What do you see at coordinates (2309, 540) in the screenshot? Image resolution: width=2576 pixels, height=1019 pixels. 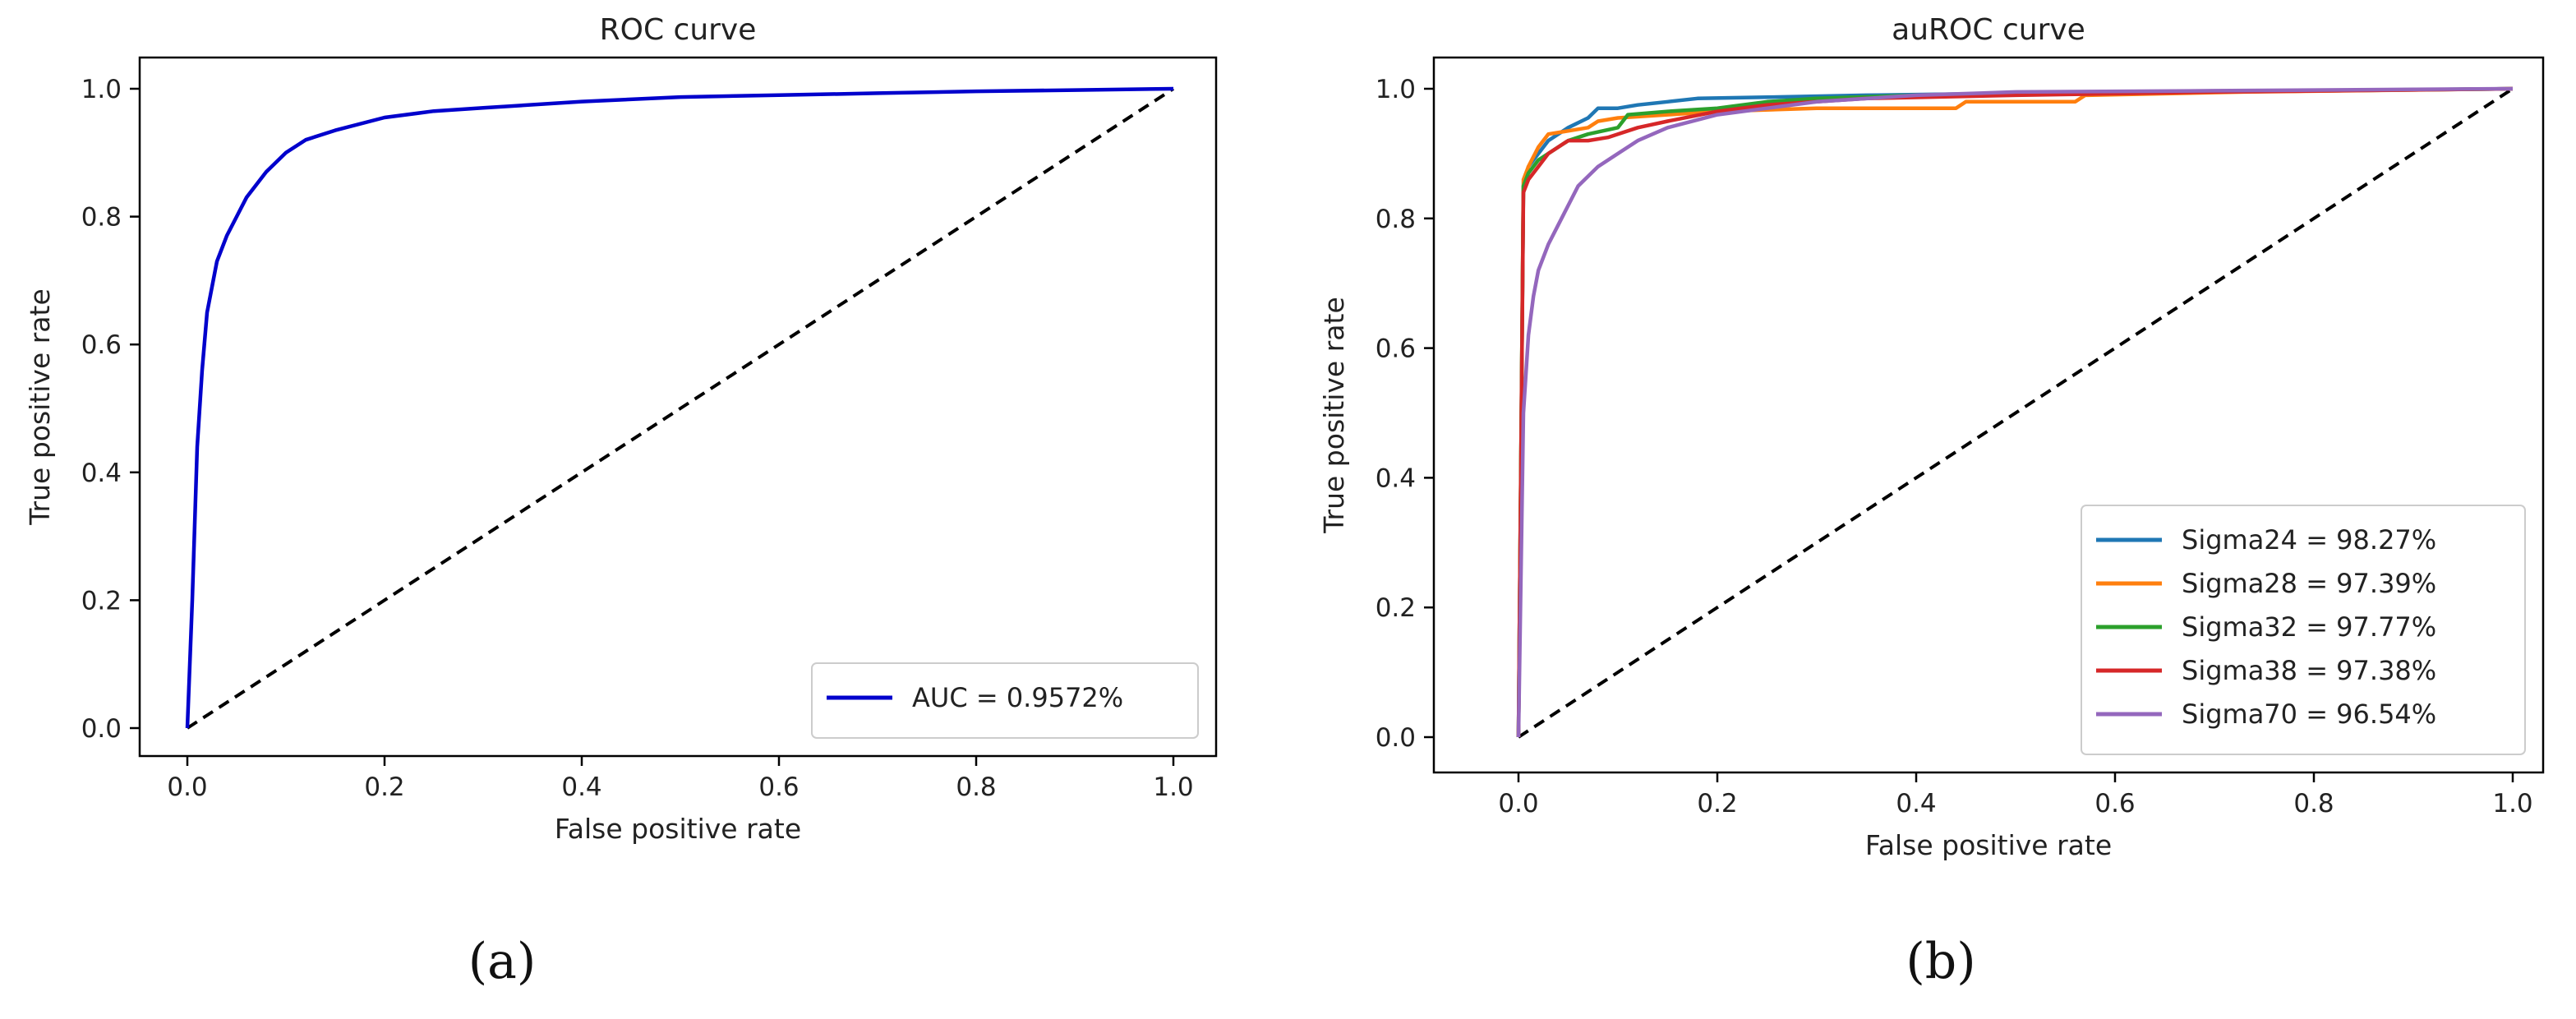 I see `legend-label: Sigma24 = 98.27%` at bounding box center [2309, 540].